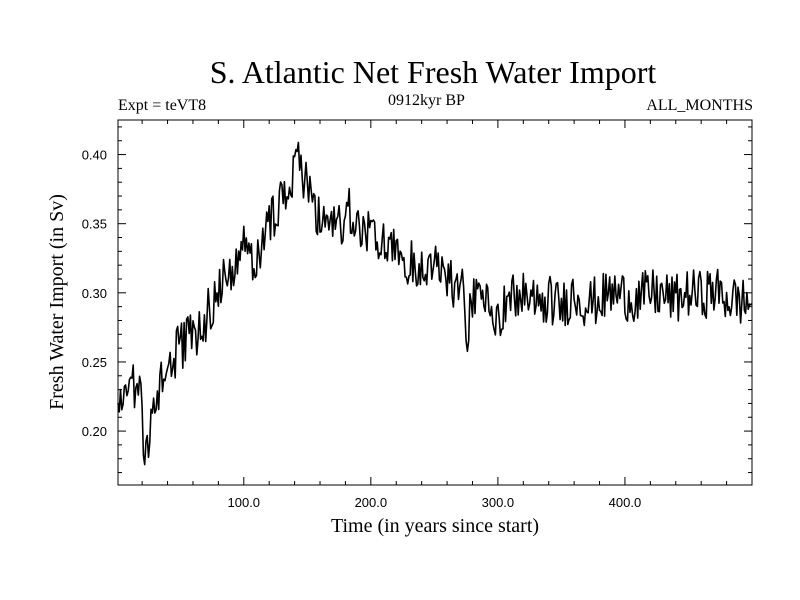 This screenshot has width=800, height=600. I want to click on x-tick-label: 300.0, so click(498, 502).